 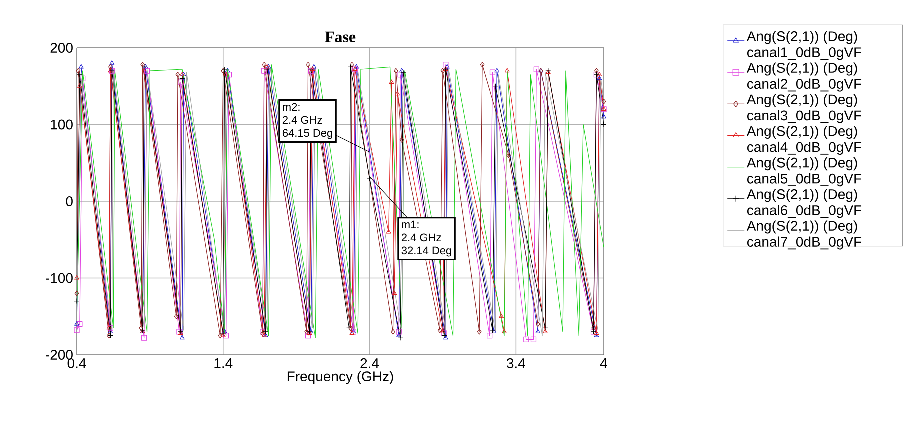 I want to click on annotation: 32.14 Deg, so click(x=427, y=251).